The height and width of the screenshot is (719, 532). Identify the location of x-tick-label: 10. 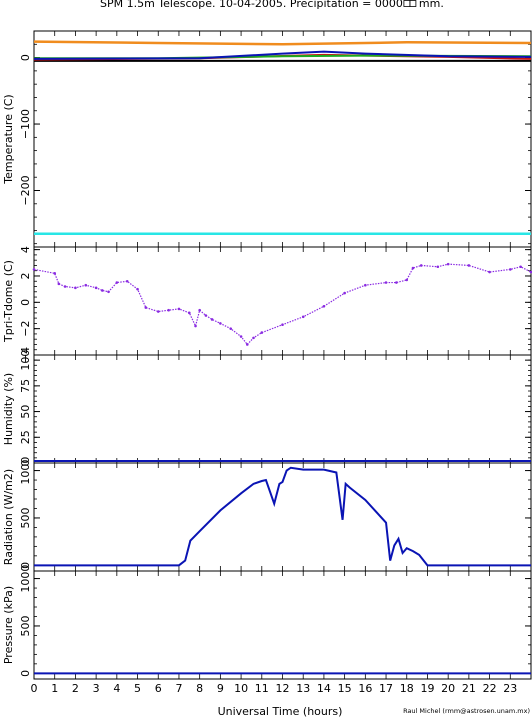
(241, 688).